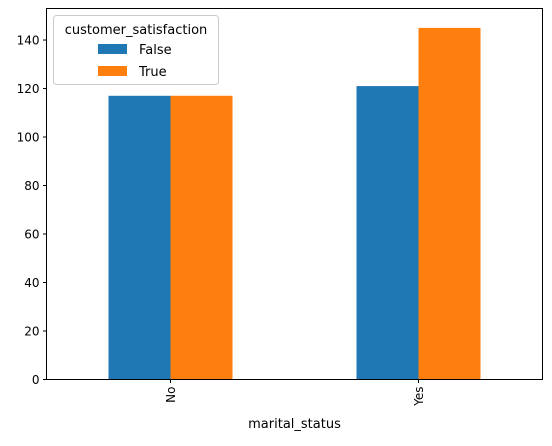 Image resolution: width=552 pixels, height=446 pixels. I want to click on legend-swatch-true, so click(112, 71).